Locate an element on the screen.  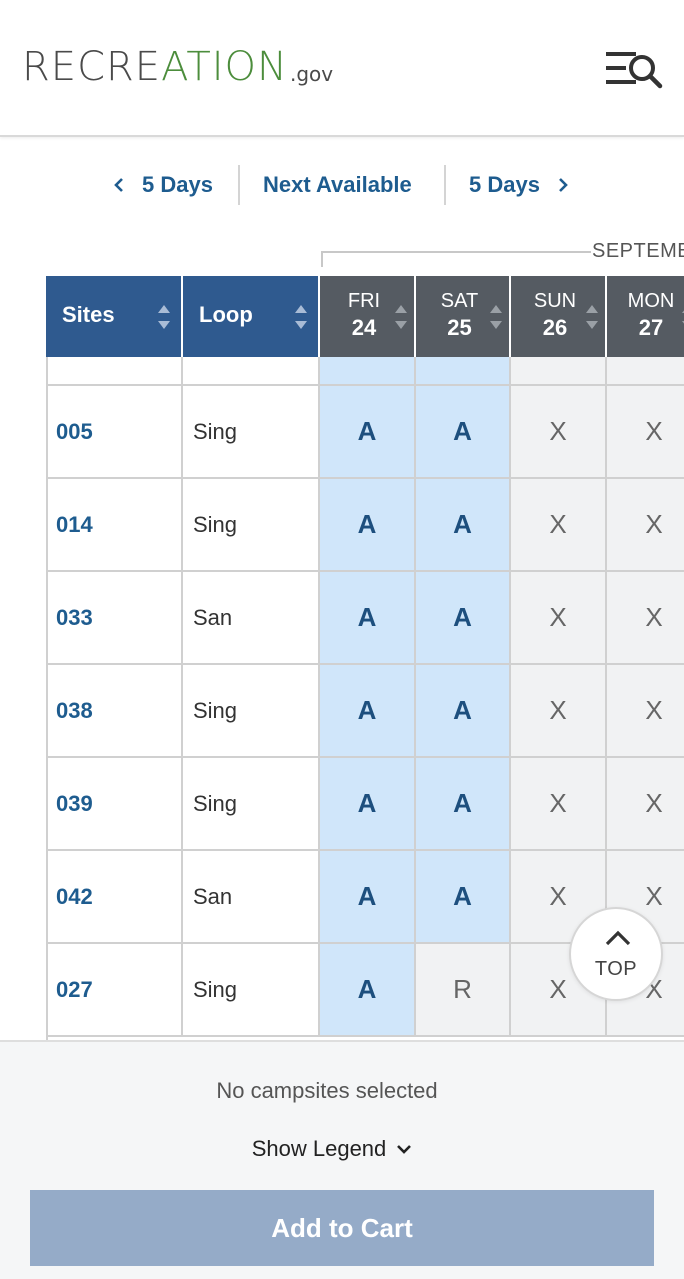
site-link: 038 is located at coordinates (114, 711).